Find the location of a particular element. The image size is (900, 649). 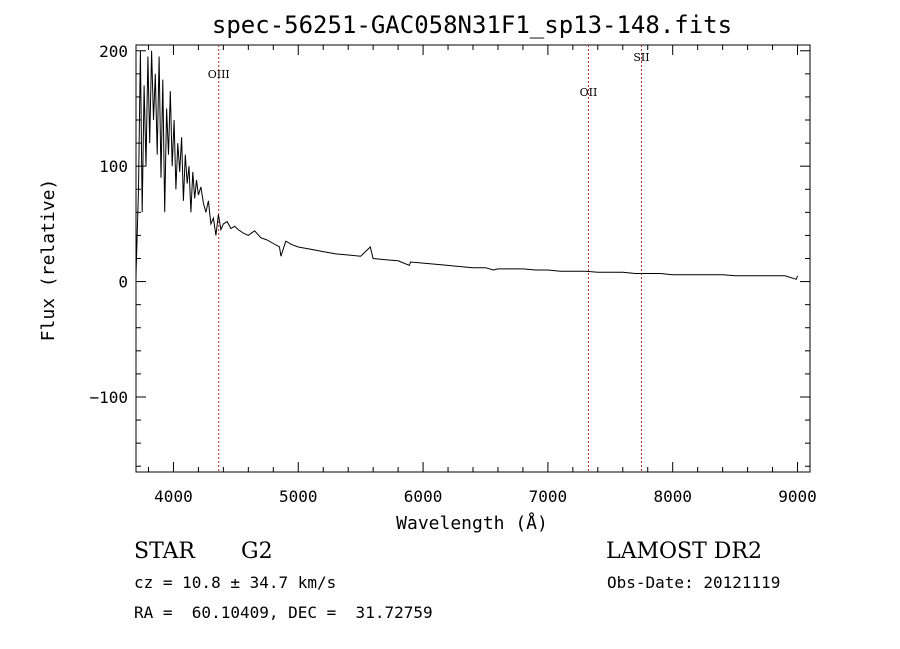

y-tick-label: 0 is located at coordinates (123, 282).